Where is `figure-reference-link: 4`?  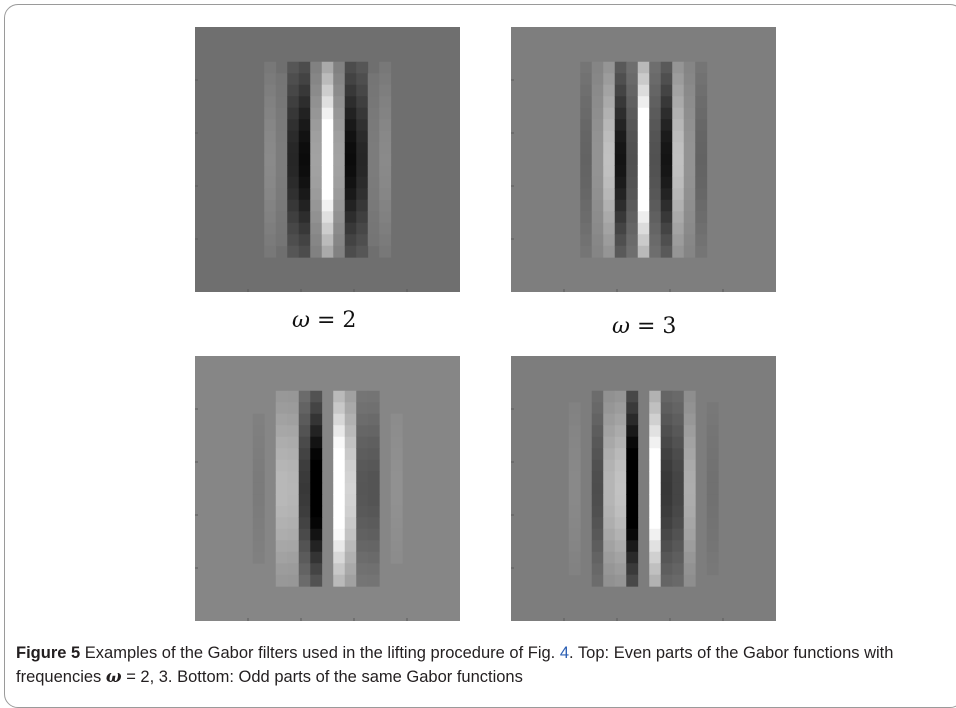 figure-reference-link: 4 is located at coordinates (564, 653).